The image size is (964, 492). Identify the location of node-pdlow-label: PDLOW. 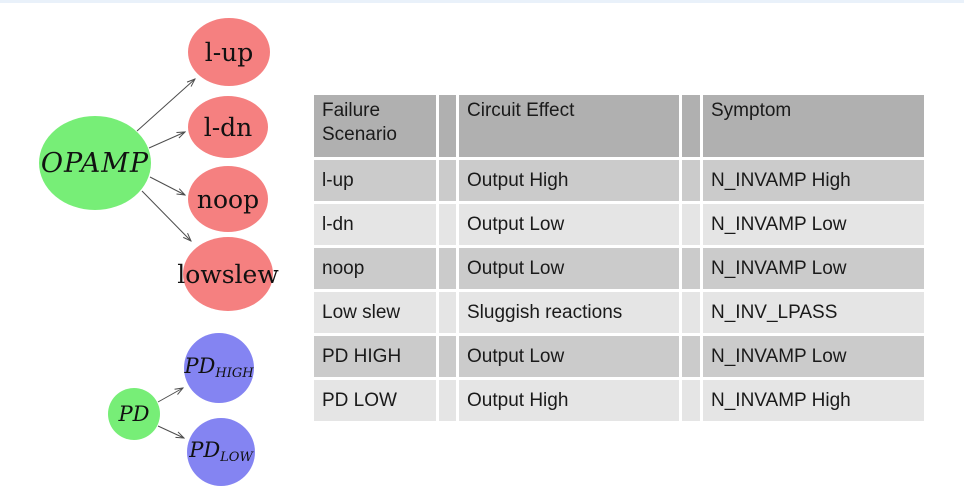
(221, 451).